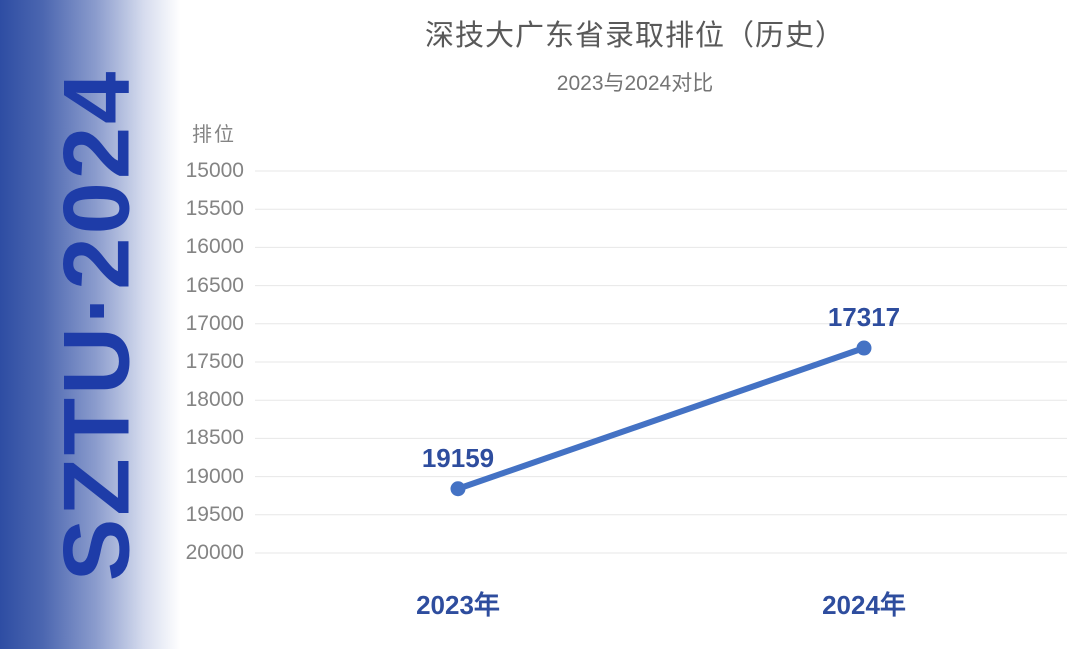 Image resolution: width=1080 pixels, height=649 pixels. I want to click on y-axis-title: 排位, so click(214, 135).